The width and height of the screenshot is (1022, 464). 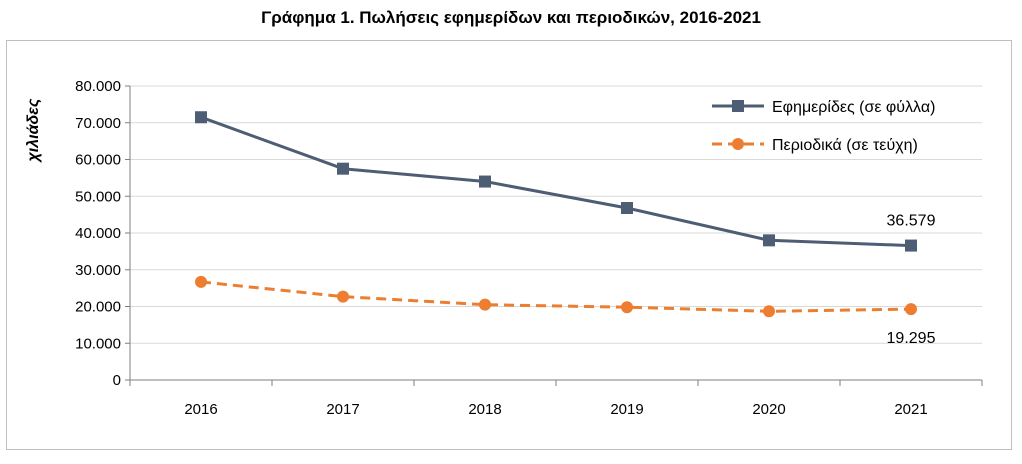 I want to click on x-tick-label: 2017, so click(x=342, y=409).